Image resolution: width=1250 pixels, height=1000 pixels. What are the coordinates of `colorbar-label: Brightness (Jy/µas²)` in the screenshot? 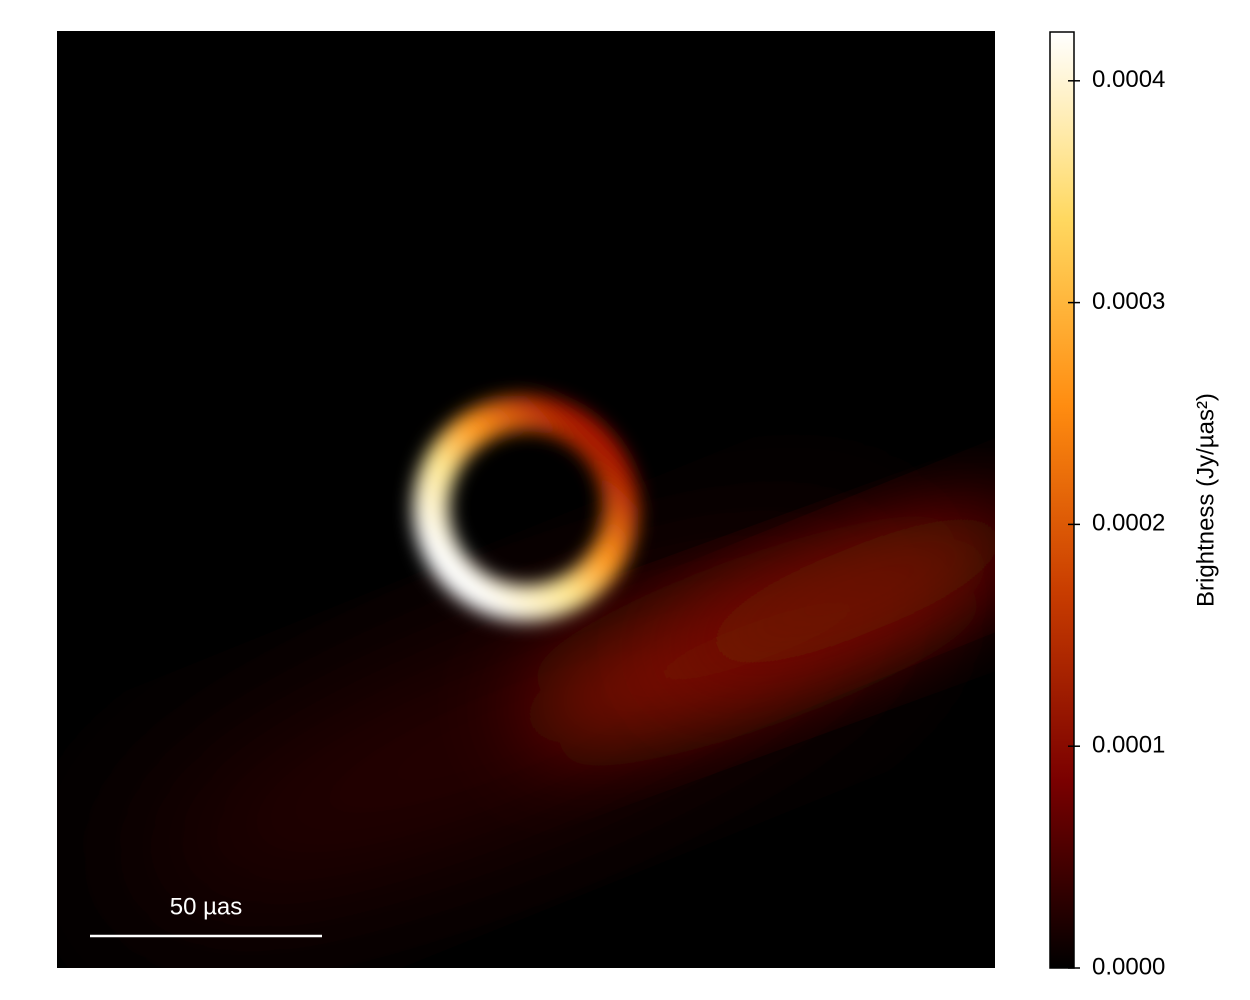 It's located at (1205, 500).